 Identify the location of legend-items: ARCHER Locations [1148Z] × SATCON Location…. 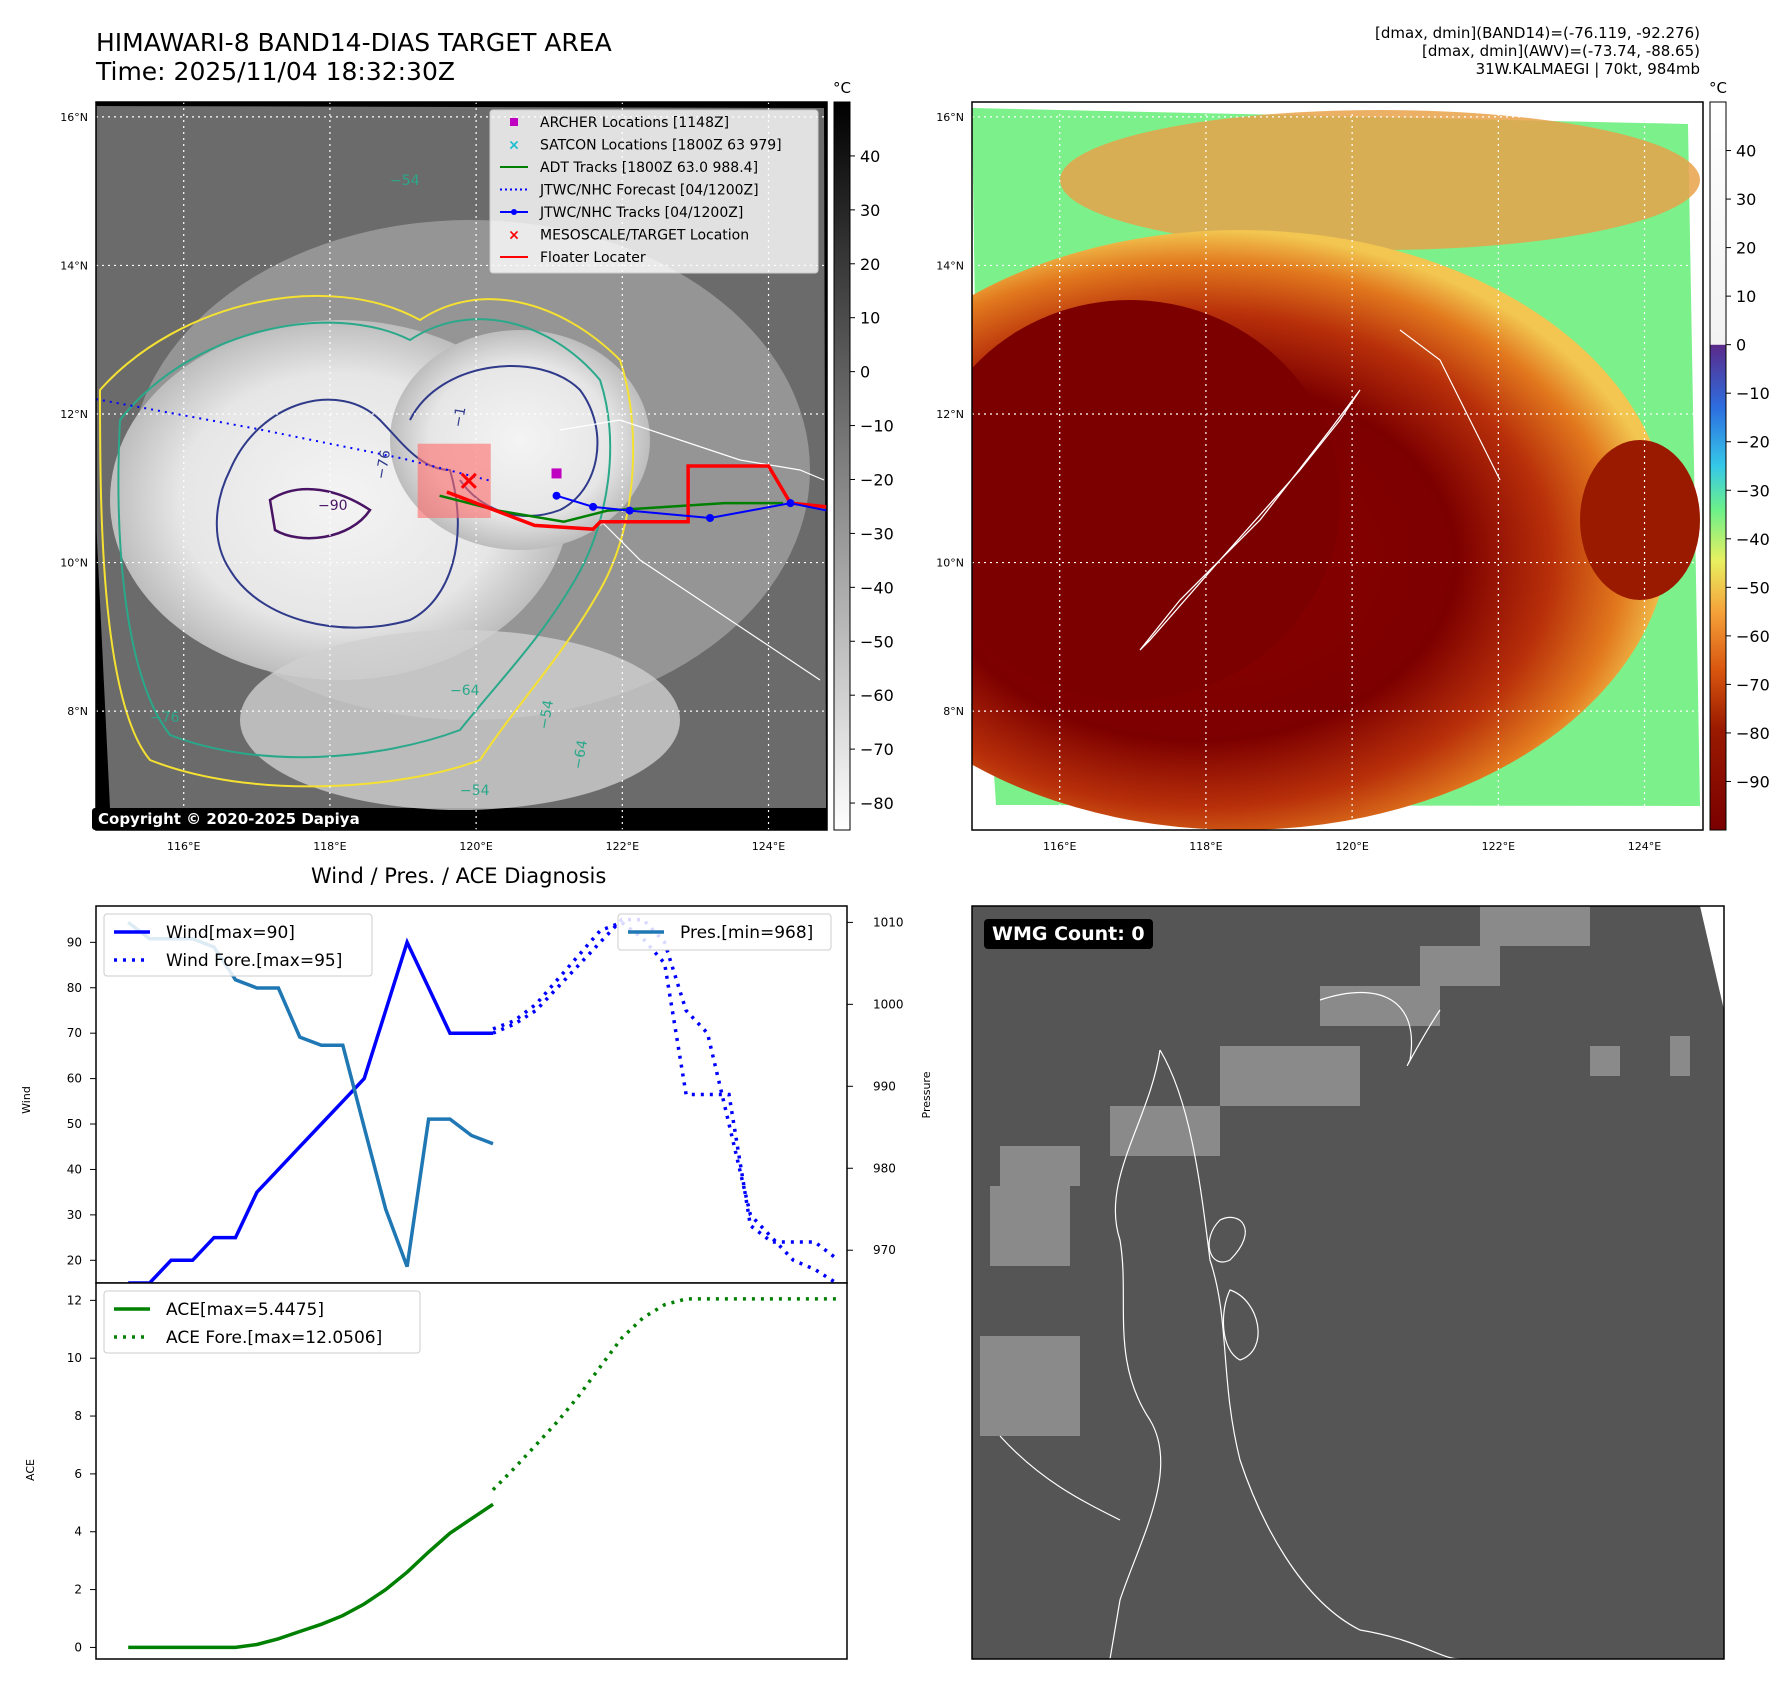
(641, 190).